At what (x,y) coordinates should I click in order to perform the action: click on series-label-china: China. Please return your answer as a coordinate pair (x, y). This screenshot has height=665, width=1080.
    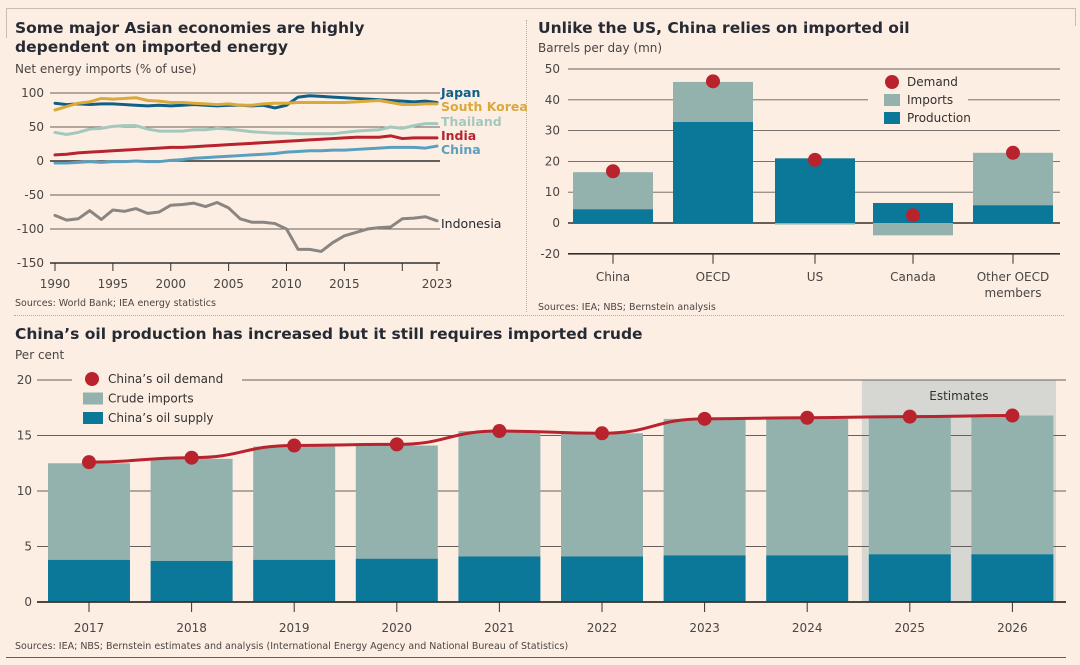
    Looking at the image, I should click on (461, 149).